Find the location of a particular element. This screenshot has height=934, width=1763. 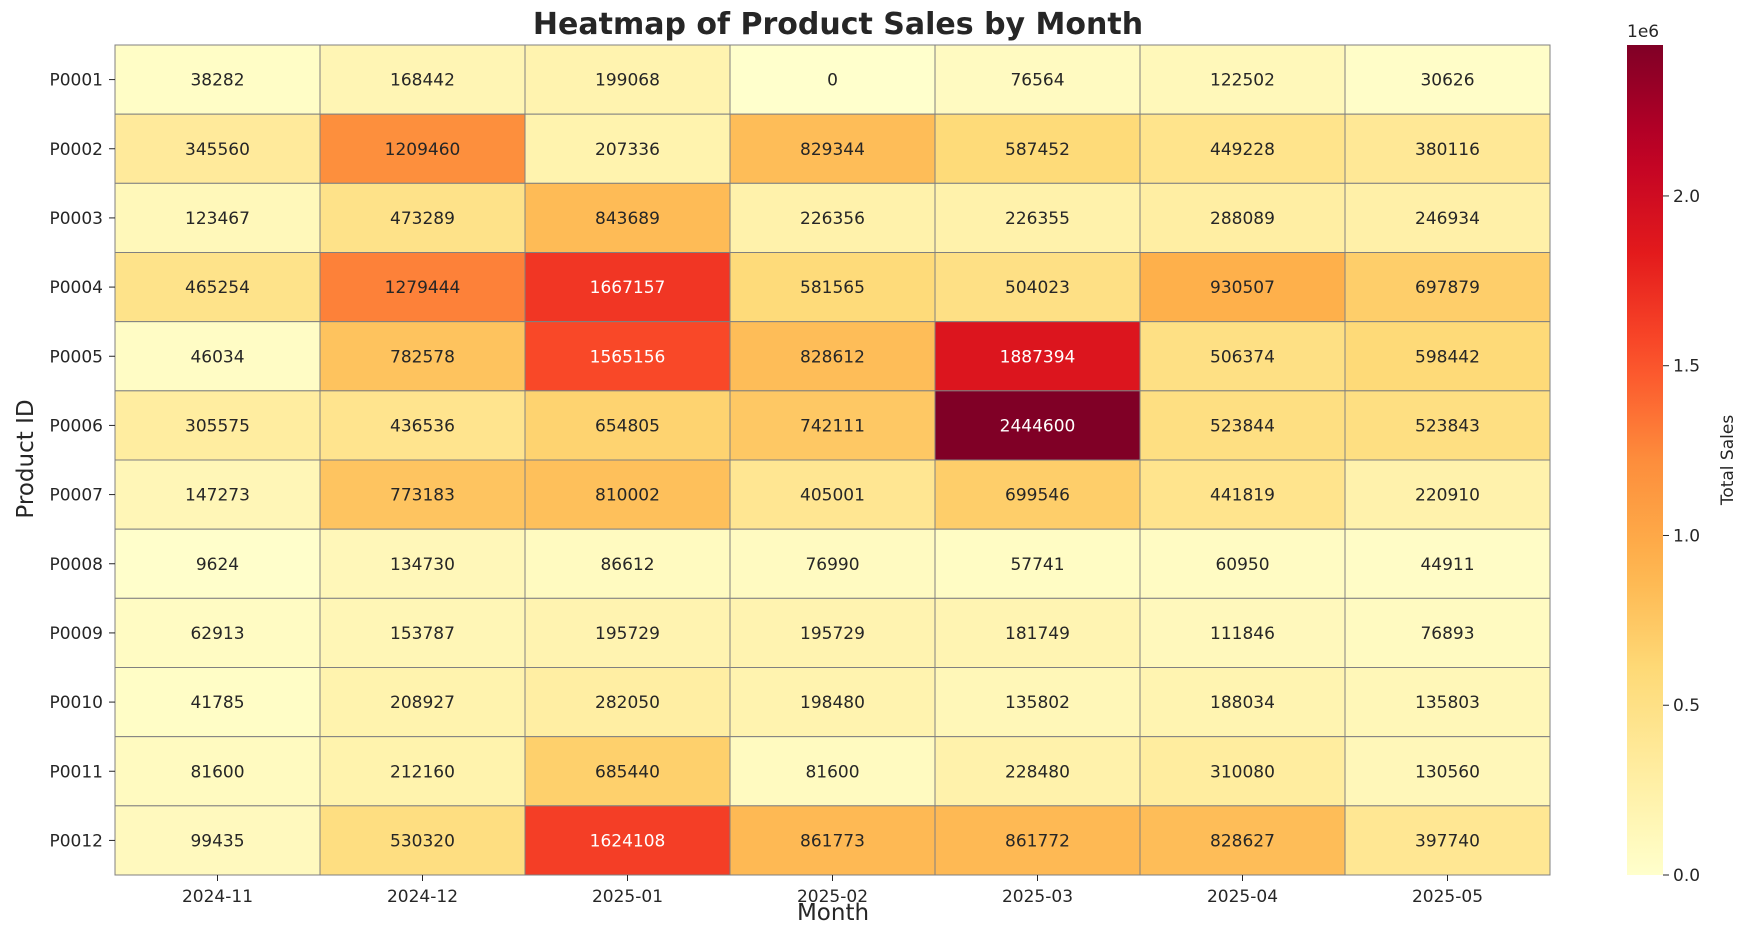

cell-value-label: 198480 is located at coordinates (832, 703).